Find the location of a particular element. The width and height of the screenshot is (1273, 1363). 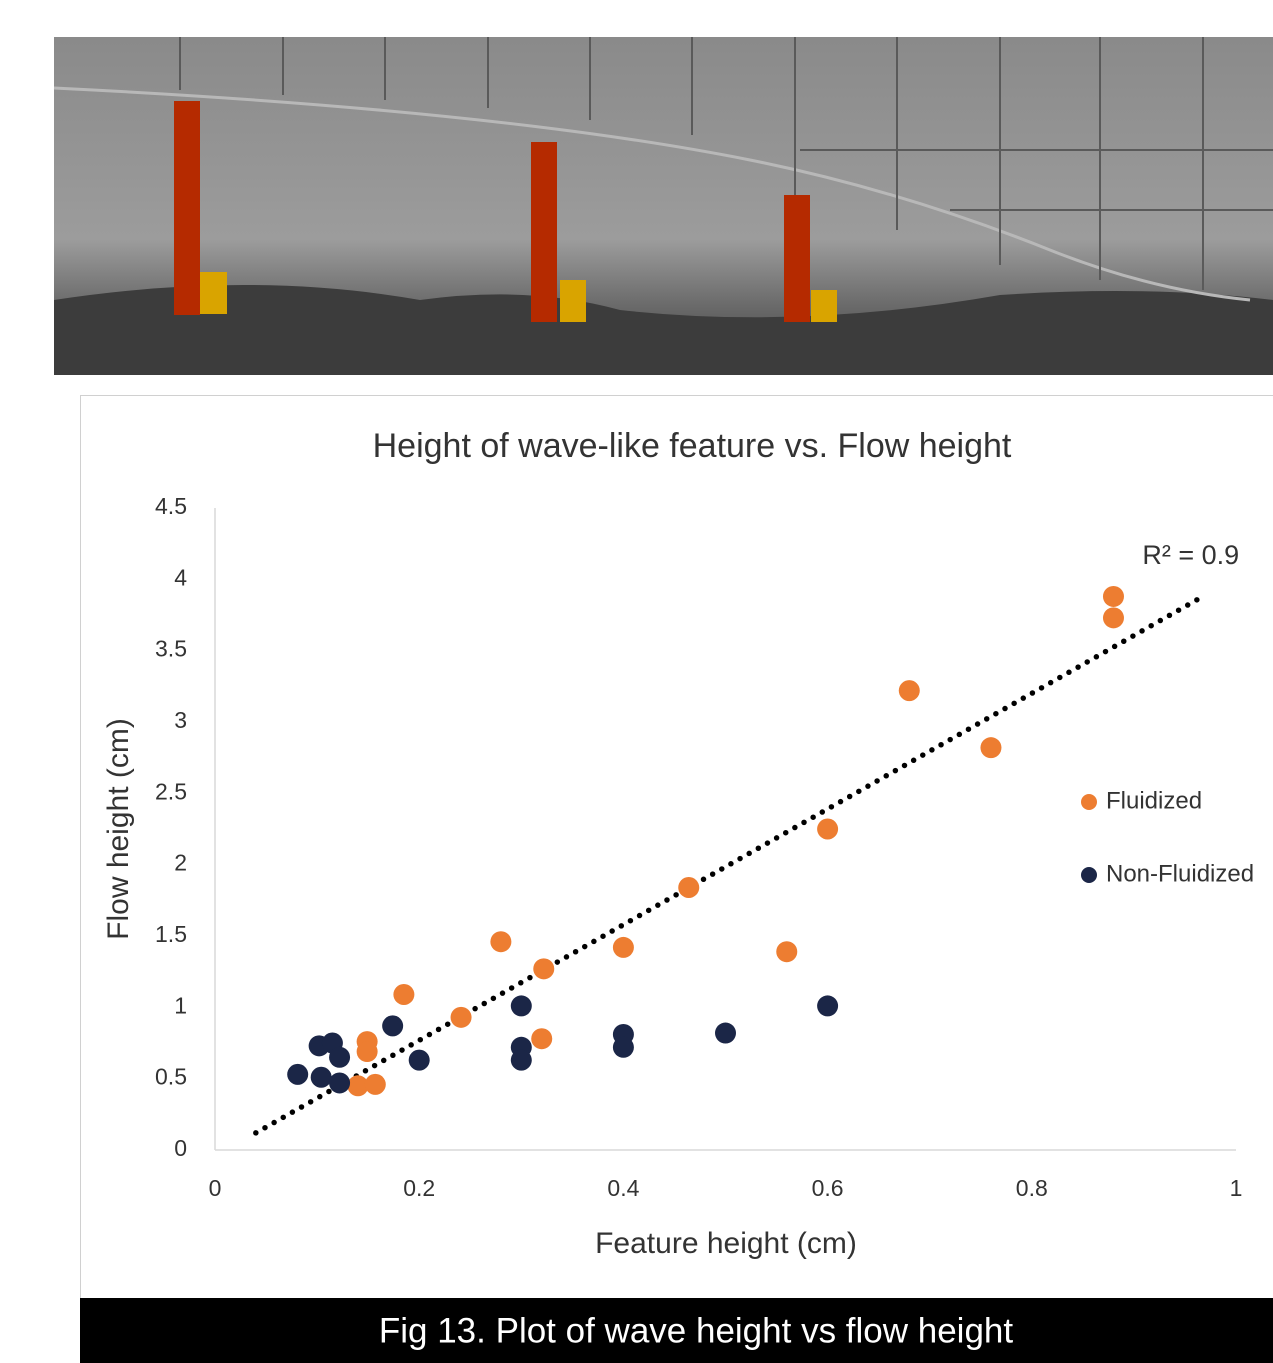

x-tick-label: 0.6 is located at coordinates (828, 1188).